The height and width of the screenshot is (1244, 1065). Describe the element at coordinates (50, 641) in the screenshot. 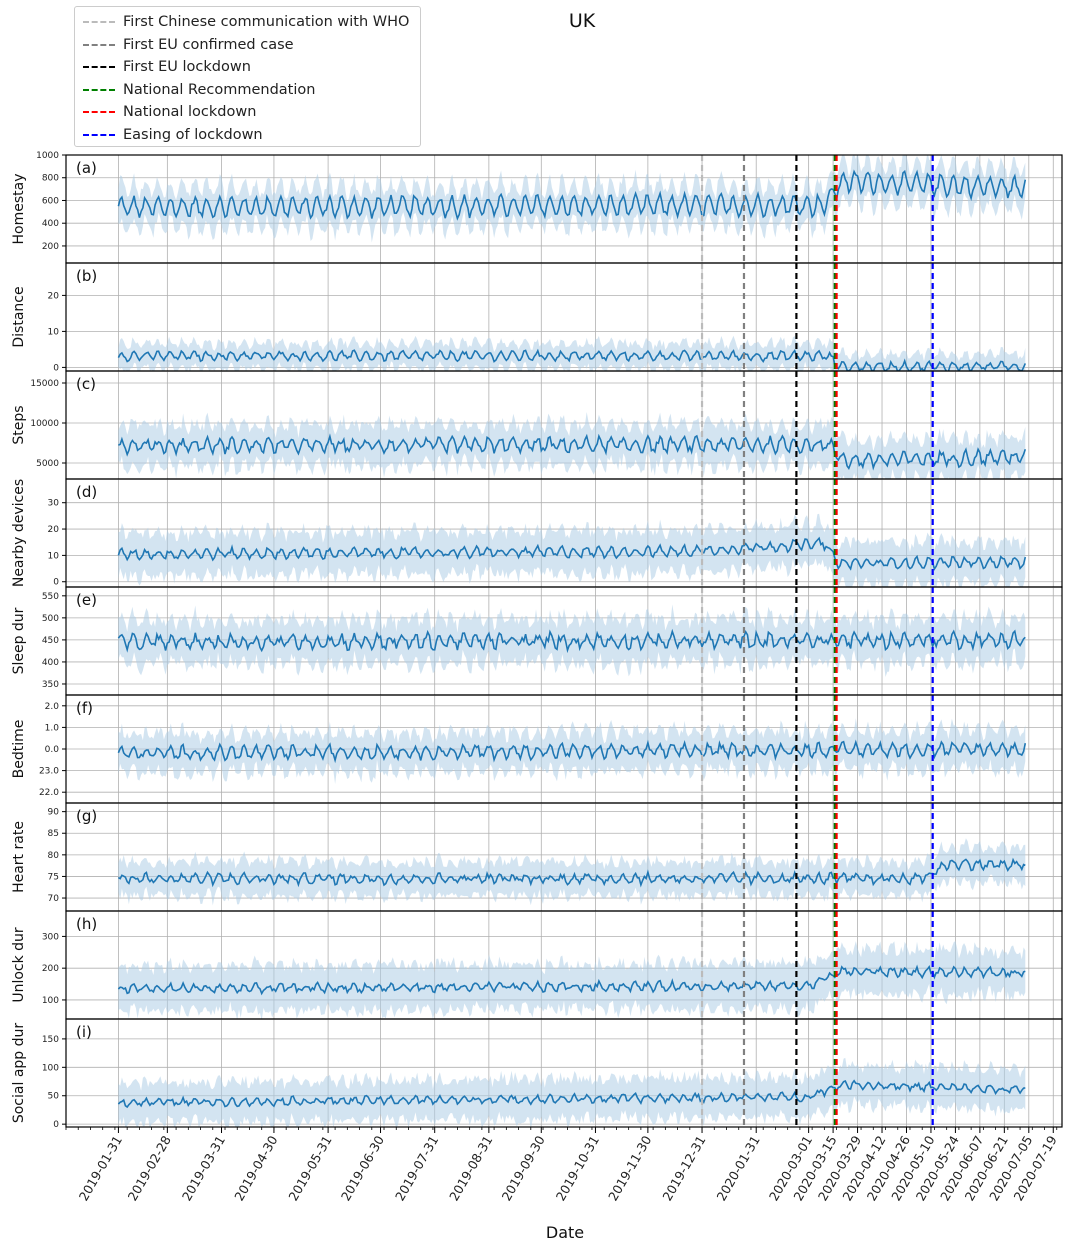

I see `y-tick-label: 450` at that location.